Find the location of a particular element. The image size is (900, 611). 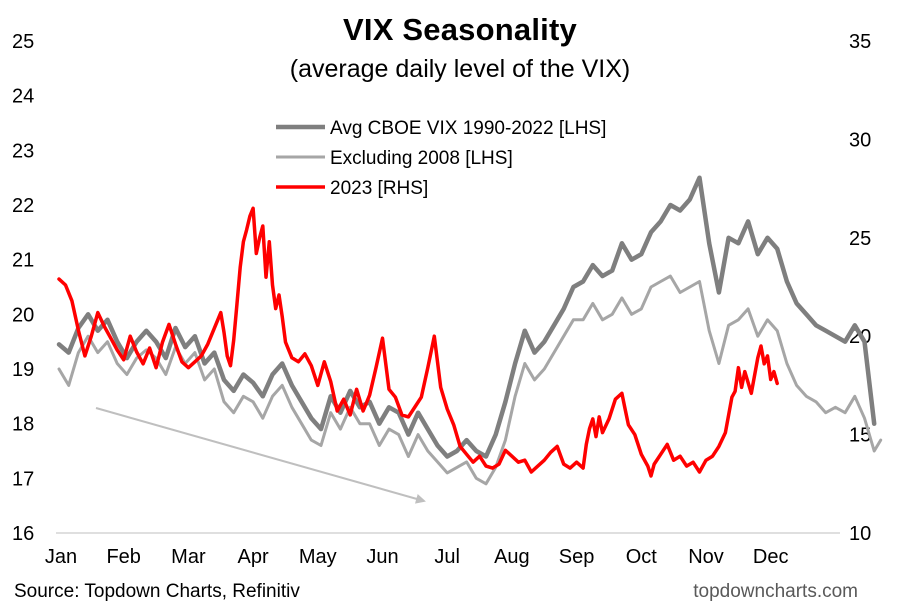

left-axis-tick: 17 is located at coordinates (23, 479).